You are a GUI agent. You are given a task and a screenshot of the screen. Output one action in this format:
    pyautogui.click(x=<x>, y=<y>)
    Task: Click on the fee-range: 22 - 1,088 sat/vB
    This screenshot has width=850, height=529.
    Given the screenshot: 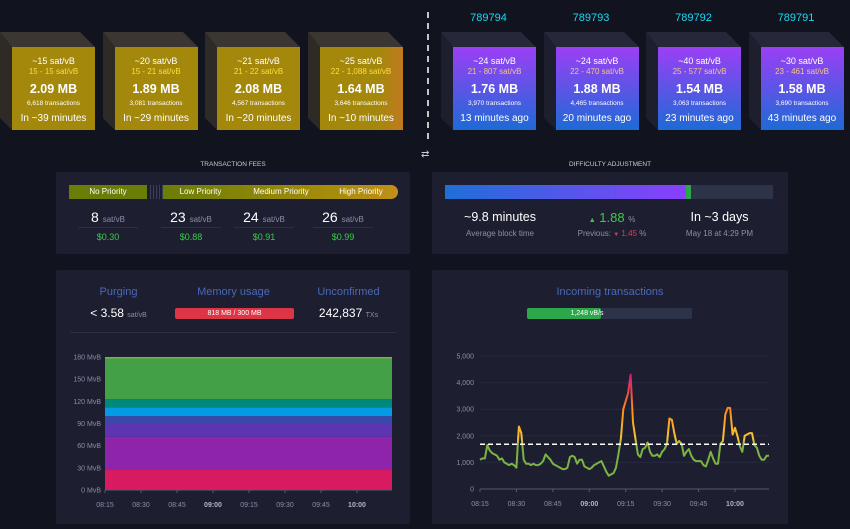 What is the action you would take?
    pyautogui.click(x=361, y=71)
    